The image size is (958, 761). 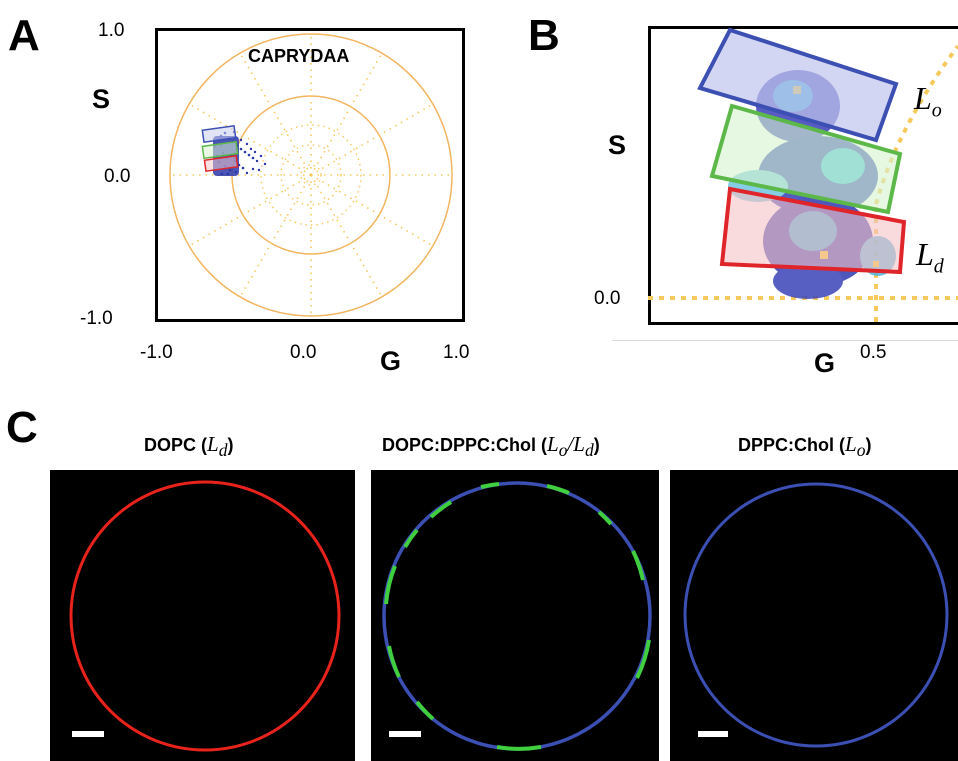 I want to click on panel-a-ytick-mid: 0.0, so click(x=117, y=176).